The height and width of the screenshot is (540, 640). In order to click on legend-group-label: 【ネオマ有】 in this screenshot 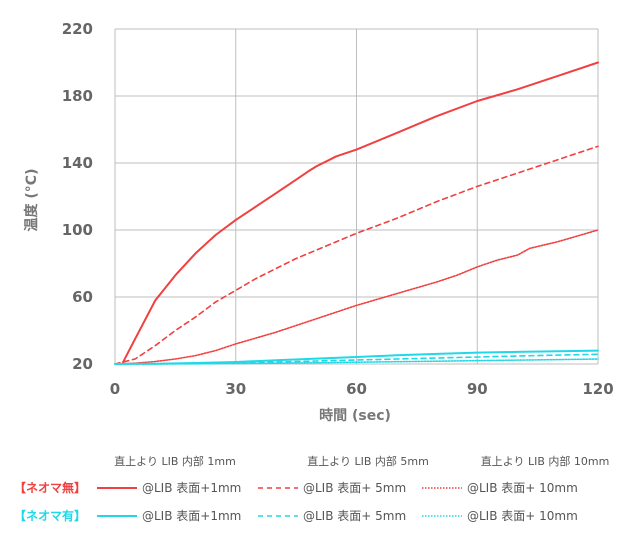, I will do `click(50, 515)`.